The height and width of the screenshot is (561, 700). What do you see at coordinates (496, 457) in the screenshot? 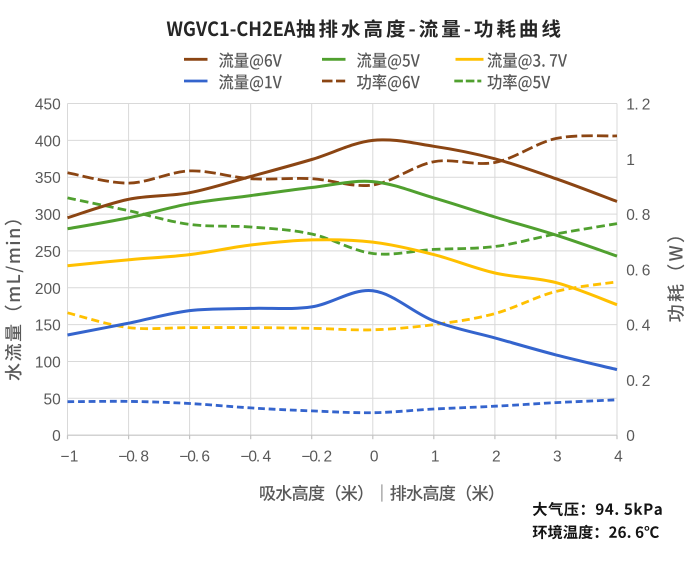
I see `svg-text: 2` at bounding box center [496, 457].